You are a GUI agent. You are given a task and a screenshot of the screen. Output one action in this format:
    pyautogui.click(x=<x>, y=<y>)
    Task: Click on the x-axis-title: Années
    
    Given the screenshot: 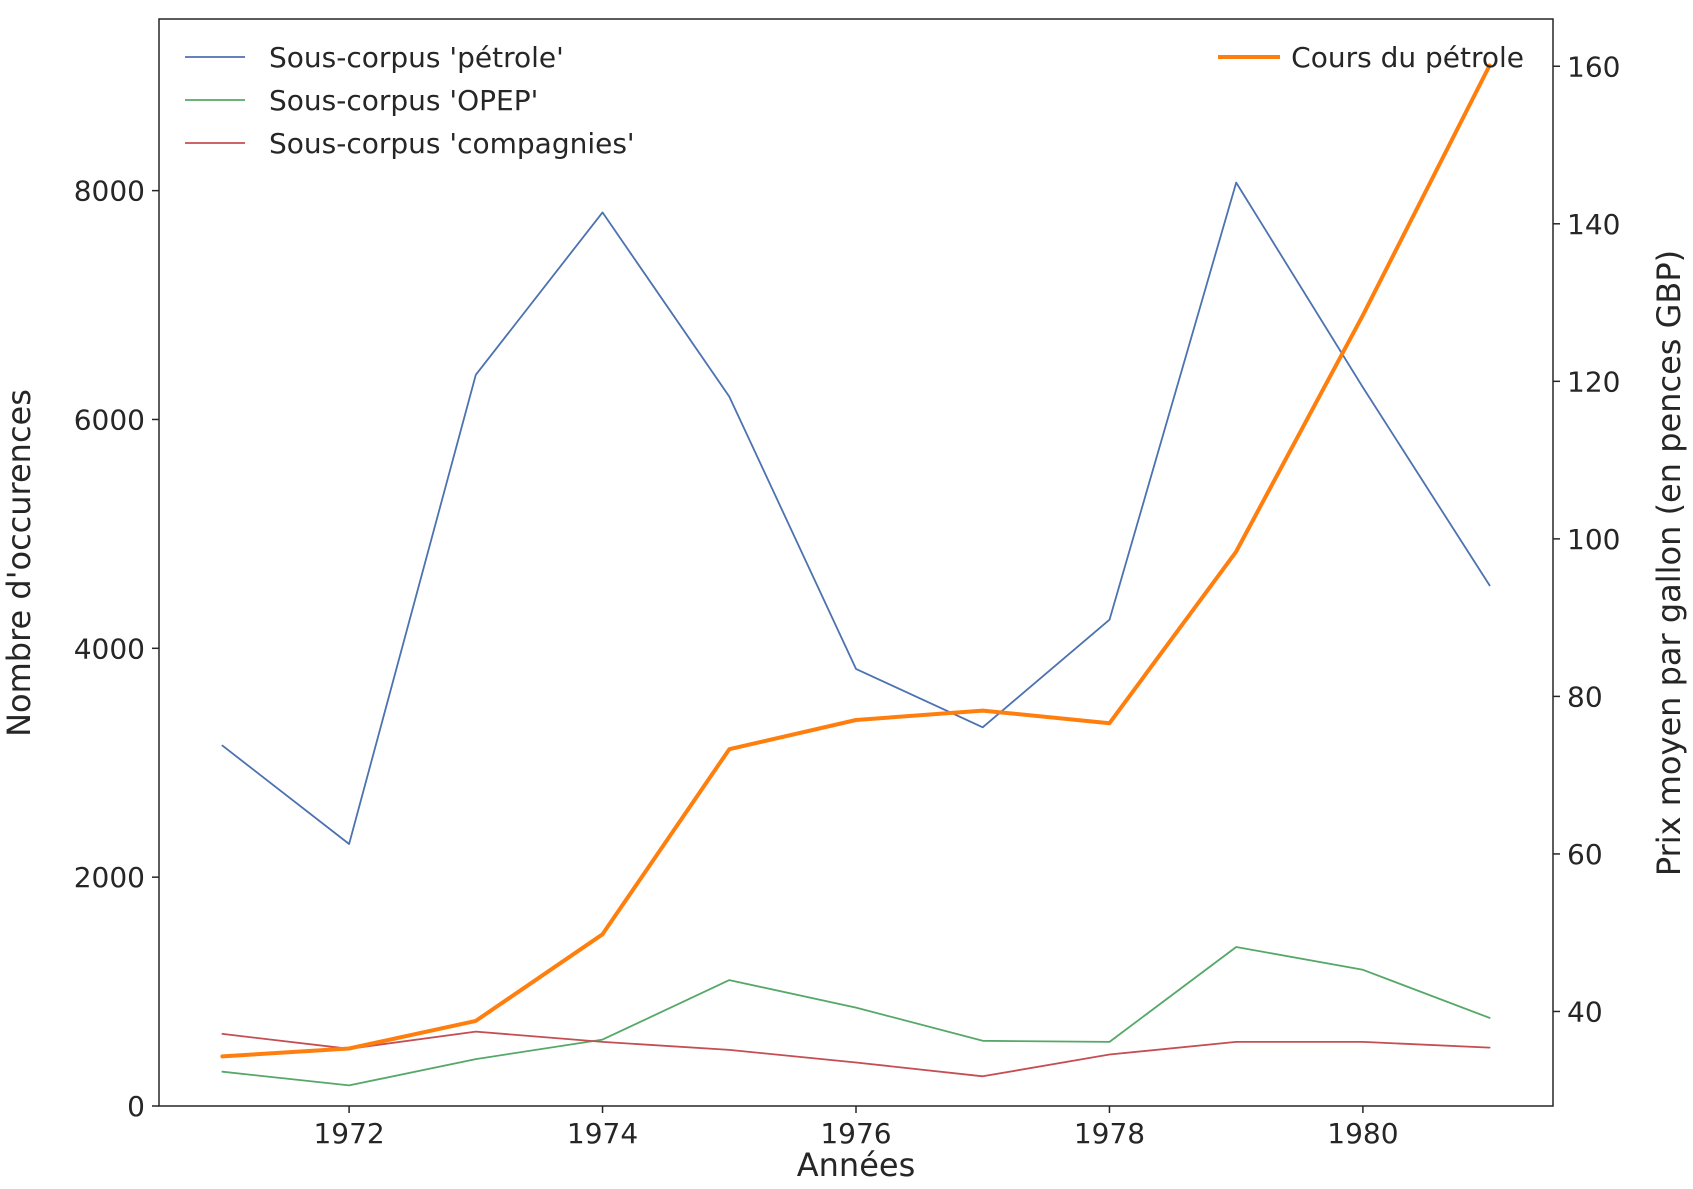 What is the action you would take?
    pyautogui.click(x=856, y=1165)
    